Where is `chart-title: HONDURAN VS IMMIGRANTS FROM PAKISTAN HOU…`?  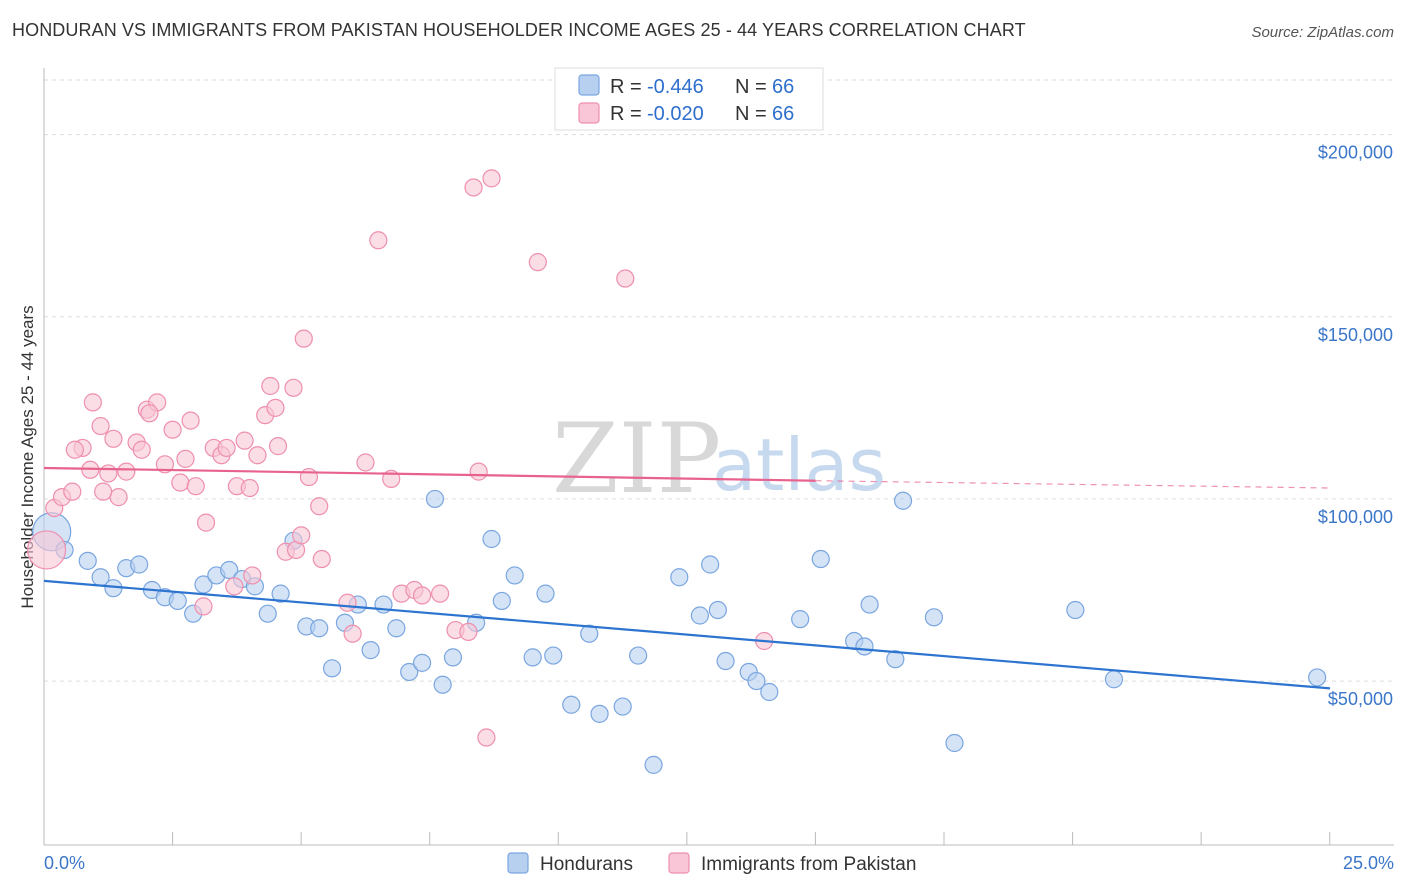
chart-title: HONDURAN VS IMMIGRANTS FROM PAKISTAN HOU… is located at coordinates (519, 30).